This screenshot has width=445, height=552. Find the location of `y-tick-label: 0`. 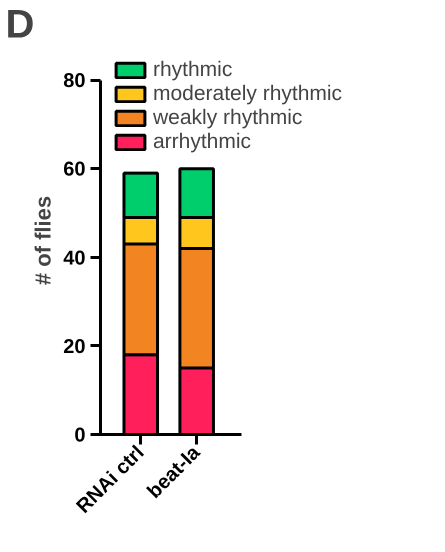

y-tick-label: 0 is located at coordinates (80, 435).